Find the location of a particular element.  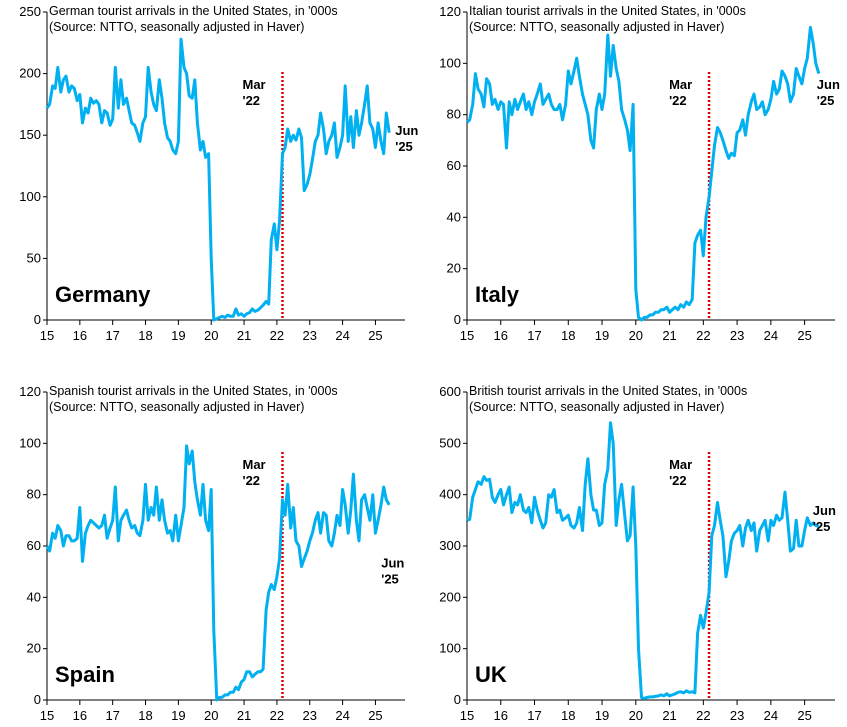

y-tick-label: 600 is located at coordinates (450, 391).